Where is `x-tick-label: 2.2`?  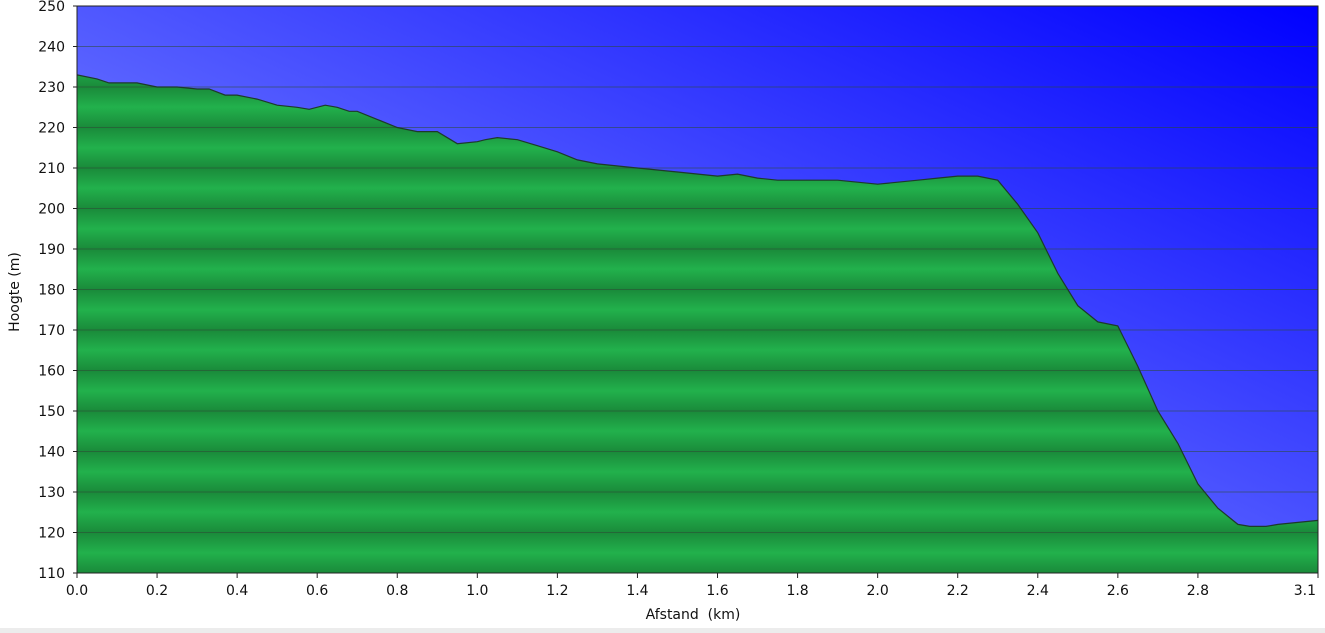 x-tick-label: 2.2 is located at coordinates (958, 591).